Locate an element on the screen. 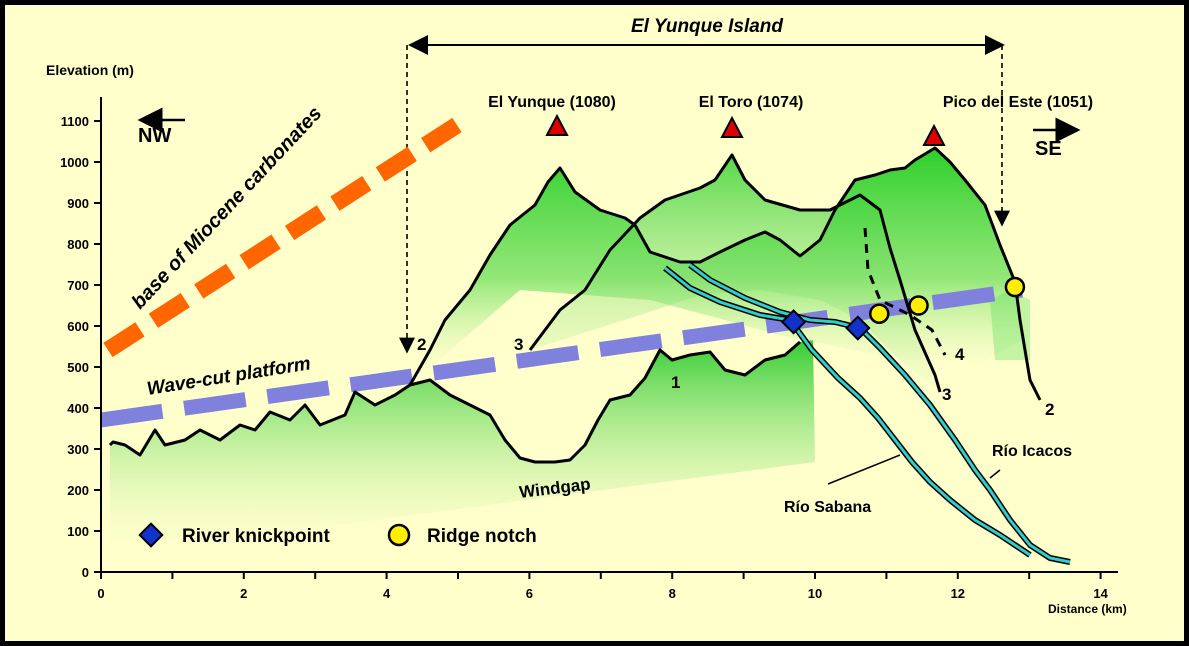 The image size is (1189, 646). el-yunque-peak-marker is located at coordinates (557, 124).